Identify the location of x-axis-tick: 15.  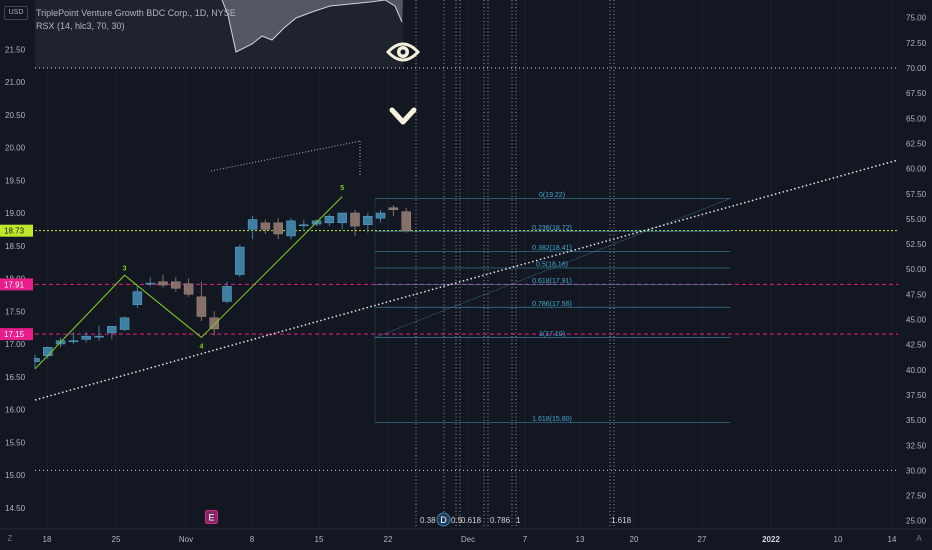
(319, 539).